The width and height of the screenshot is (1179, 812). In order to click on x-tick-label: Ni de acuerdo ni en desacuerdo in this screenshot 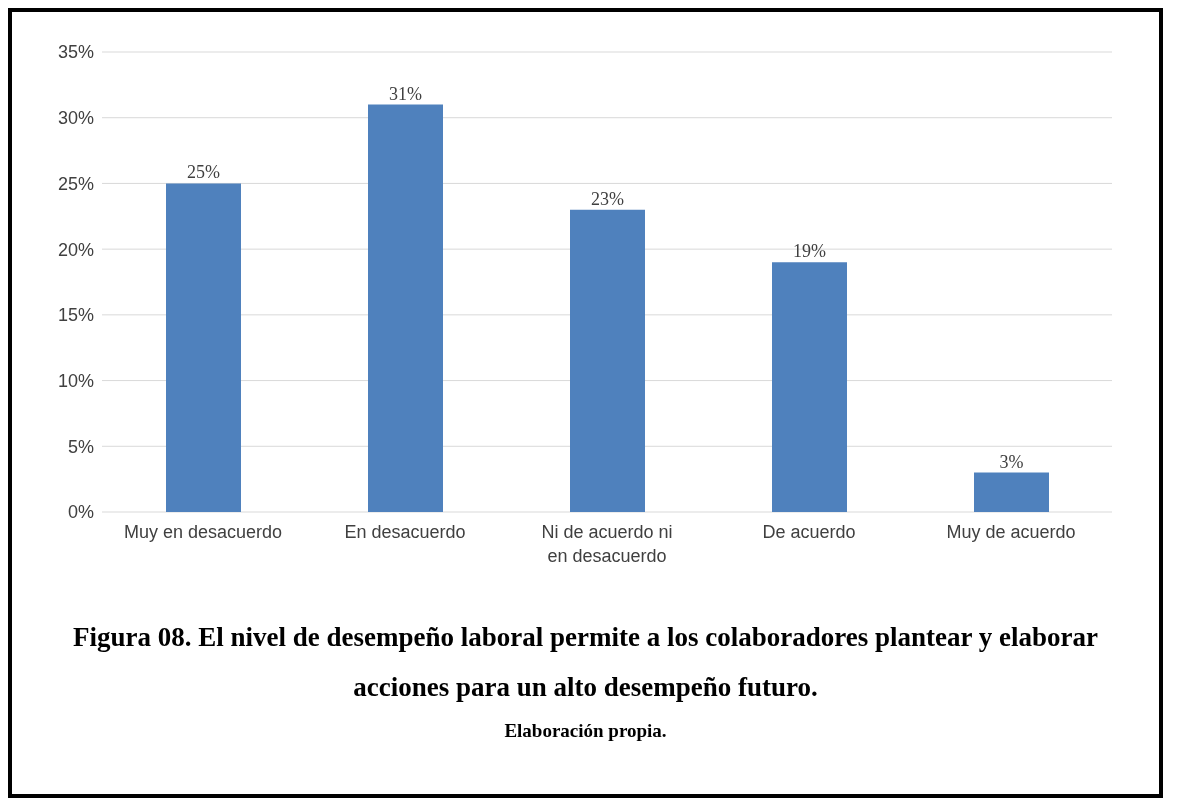, I will do `click(607, 544)`.